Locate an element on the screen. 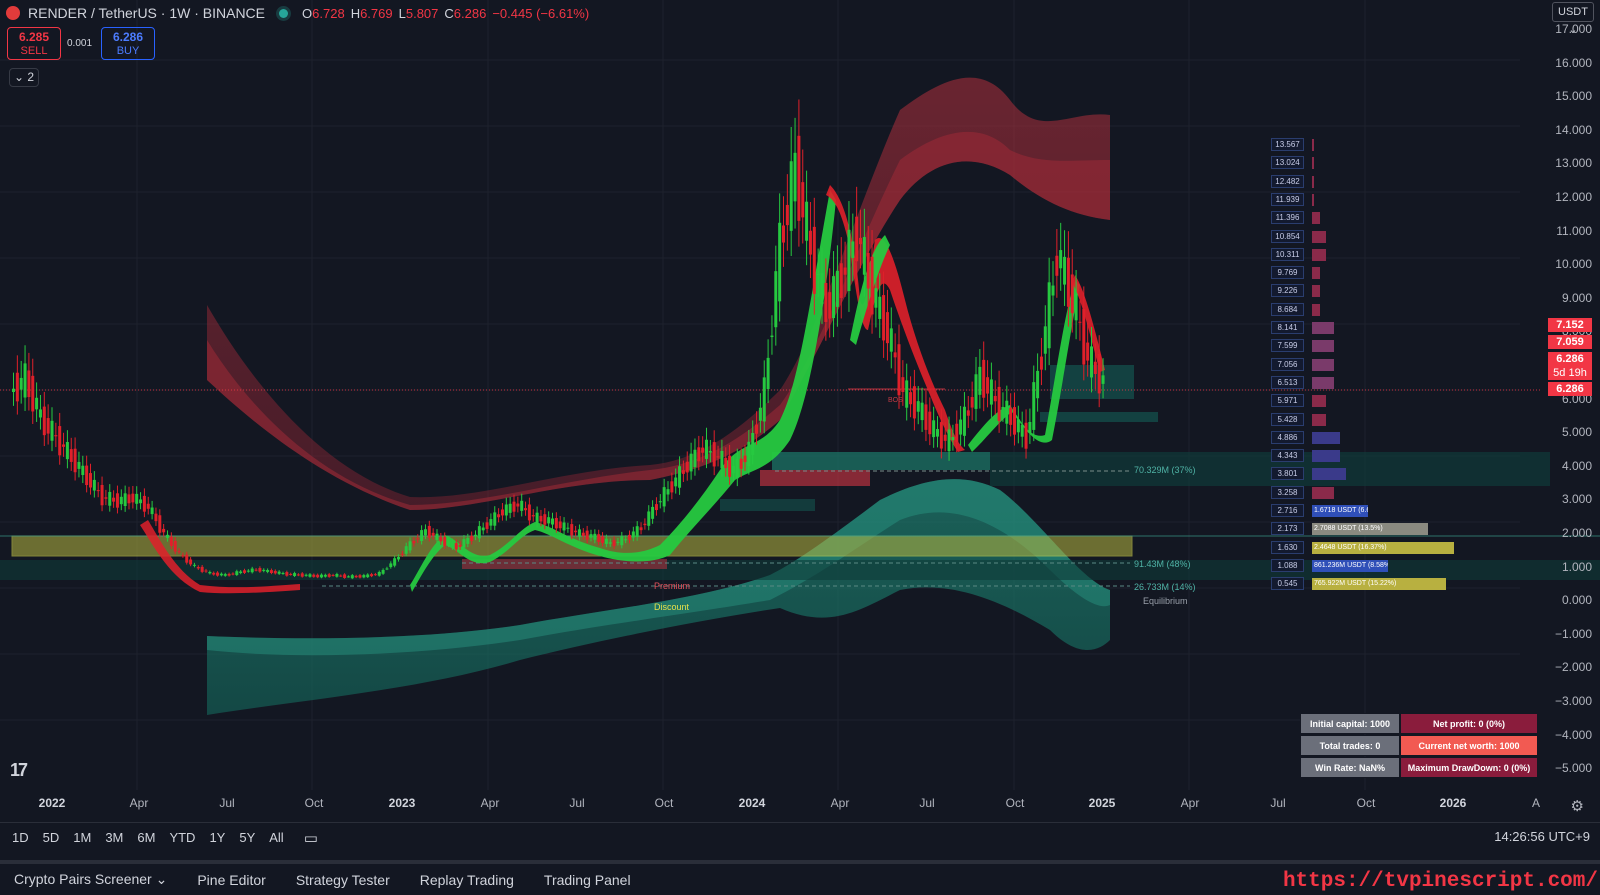  tf-ytd: YTD is located at coordinates (182, 837).